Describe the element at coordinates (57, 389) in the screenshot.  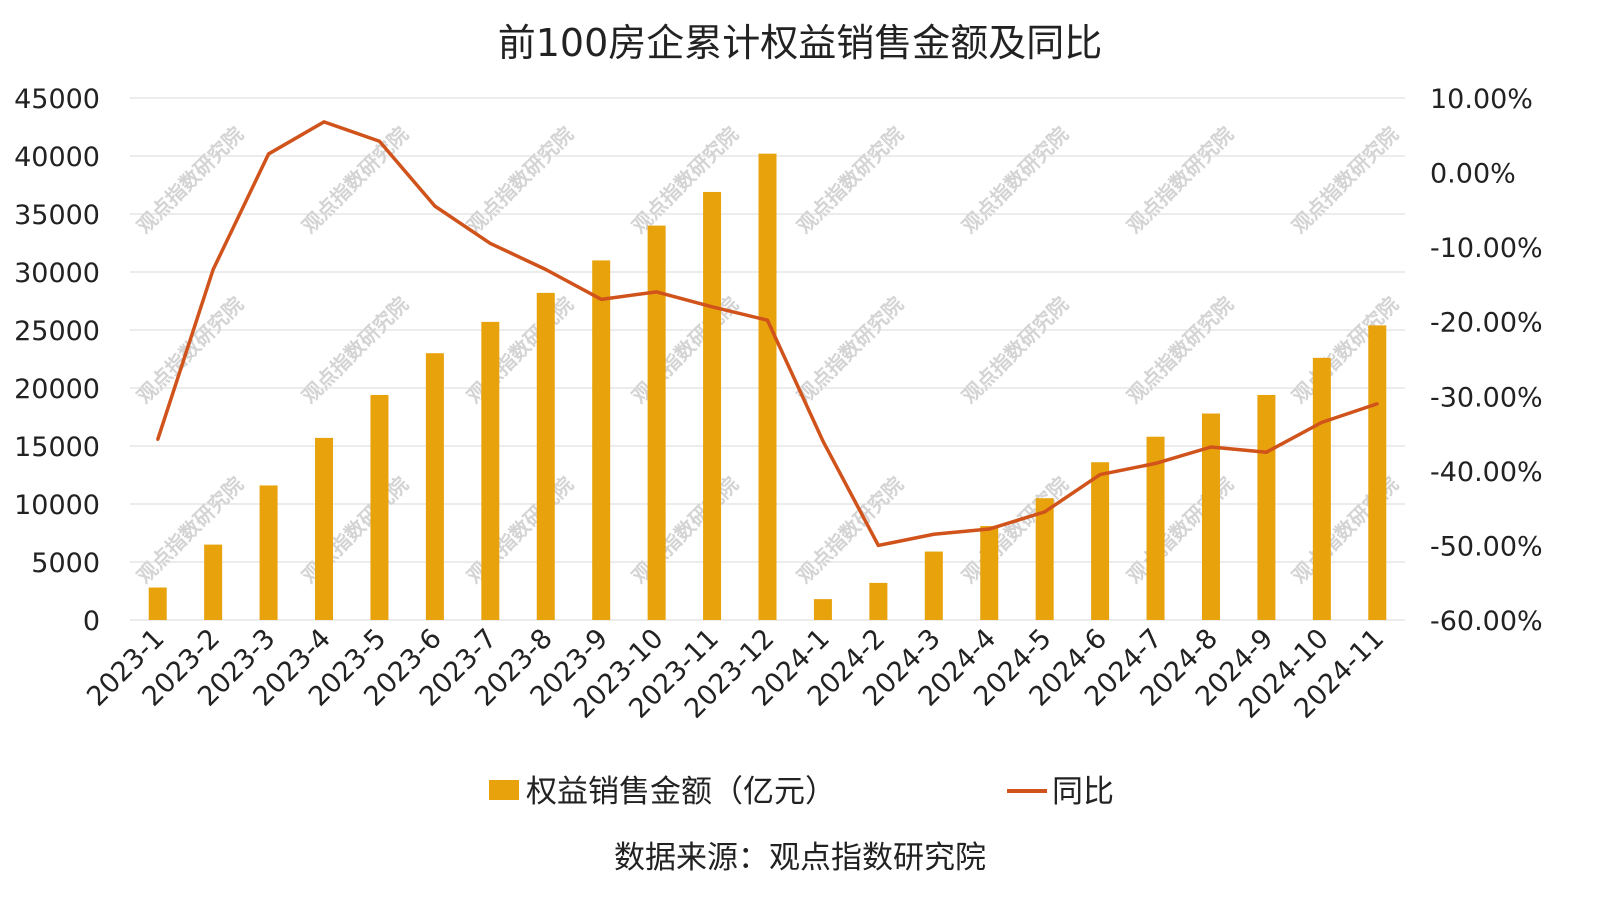
I see `left-axis-tick-label: 20000` at that location.